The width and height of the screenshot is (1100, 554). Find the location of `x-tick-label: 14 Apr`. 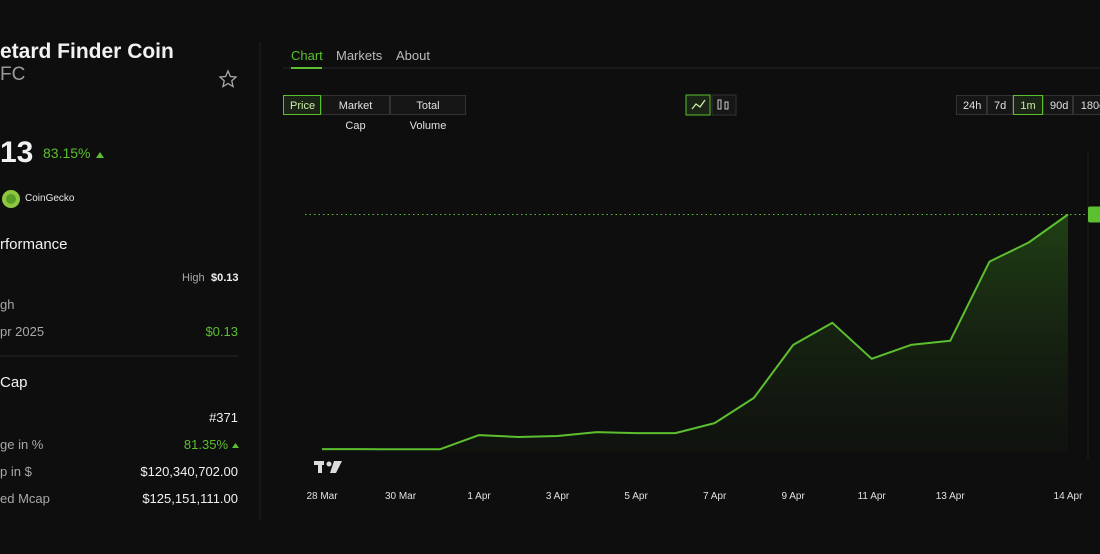

x-tick-label: 14 Apr is located at coordinates (1069, 496).